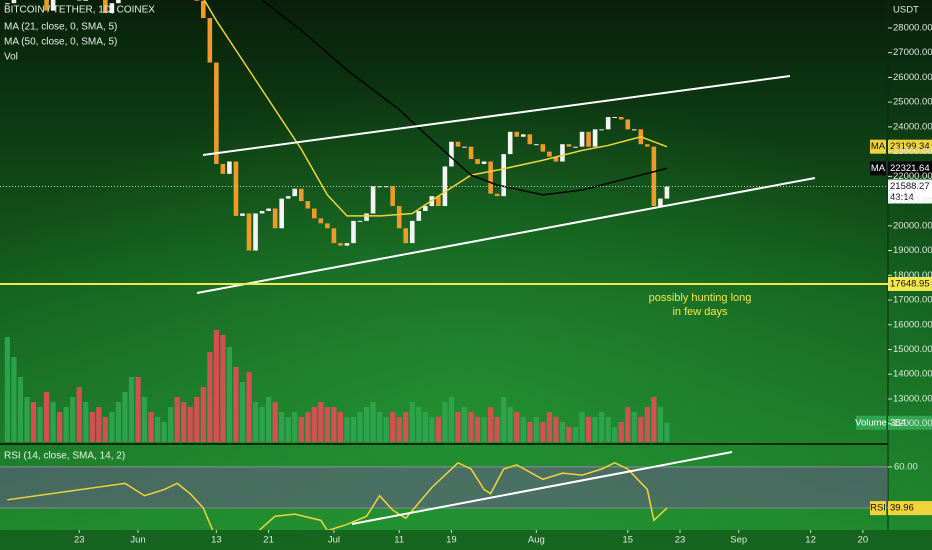 Image resolution: width=932 pixels, height=550 pixels. Describe the element at coordinates (898, 422) in the screenshot. I see `volume-value: 384` at that location.